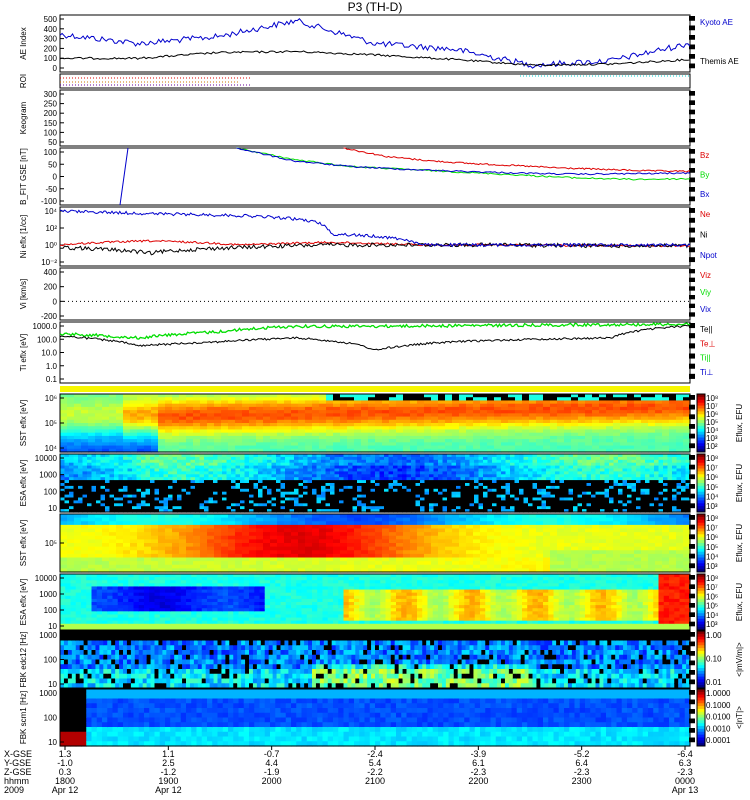 The image size is (750, 800). Describe the element at coordinates (712, 547) in the screenshot. I see `colorbar-tick-label: 10⁵` at that location.